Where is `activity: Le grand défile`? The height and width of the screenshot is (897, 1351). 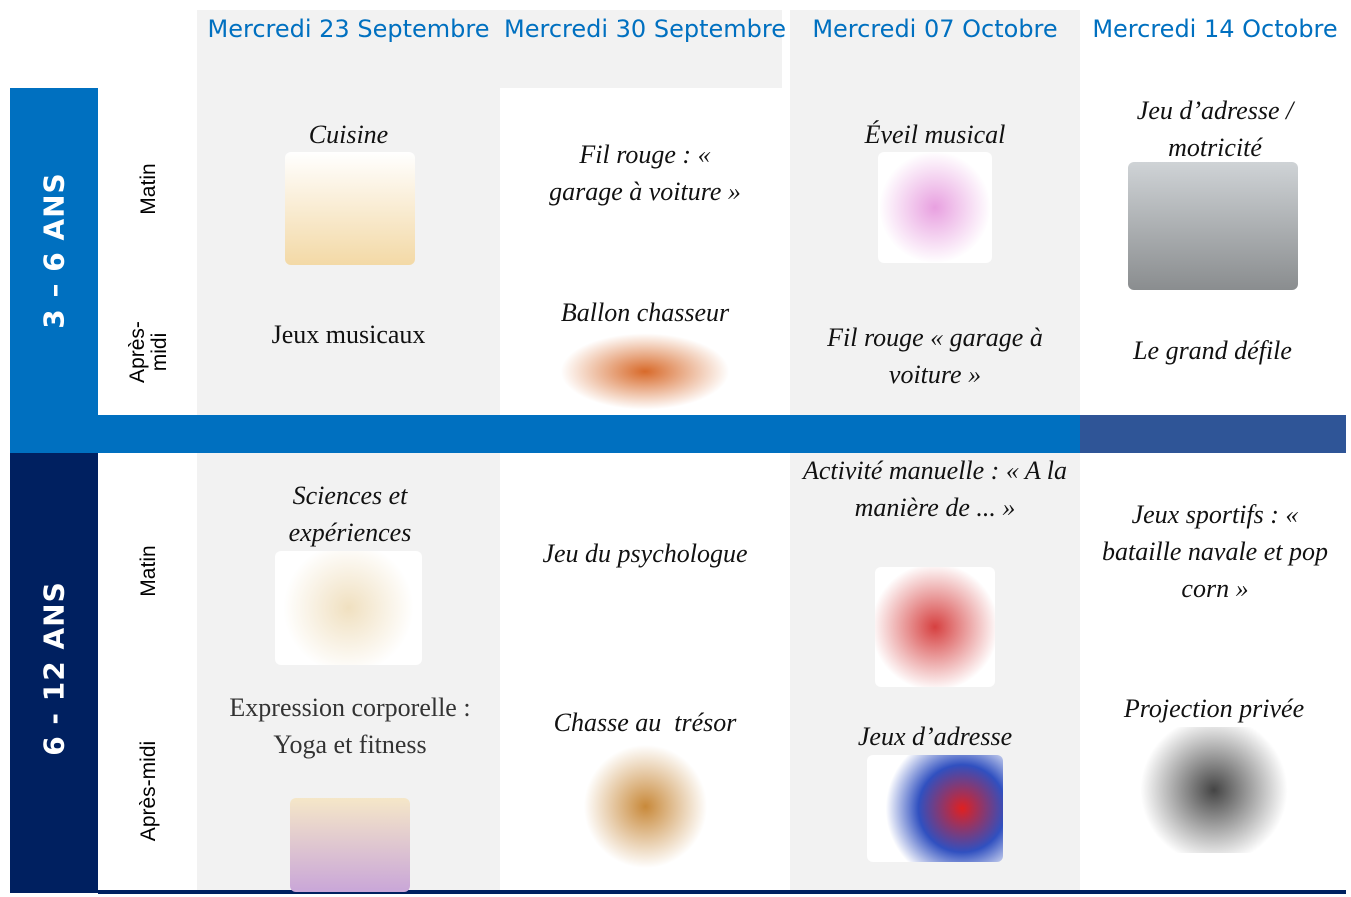
activity: Le grand défile is located at coordinates (1212, 350).